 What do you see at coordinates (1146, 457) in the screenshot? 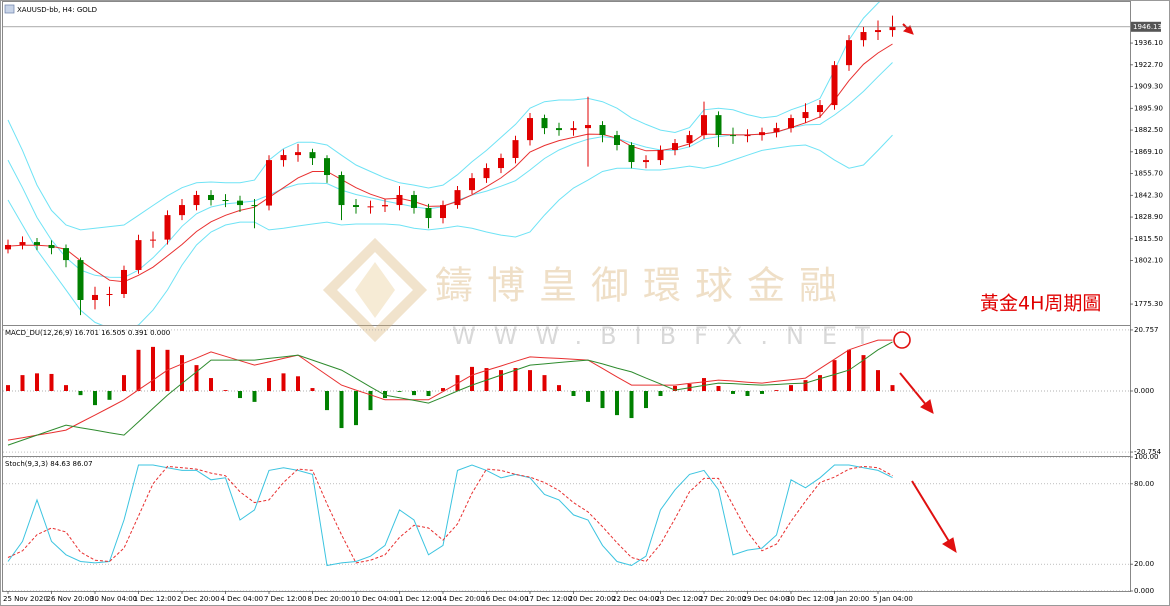
I see `y-tick-label: 100.00` at bounding box center [1146, 457].